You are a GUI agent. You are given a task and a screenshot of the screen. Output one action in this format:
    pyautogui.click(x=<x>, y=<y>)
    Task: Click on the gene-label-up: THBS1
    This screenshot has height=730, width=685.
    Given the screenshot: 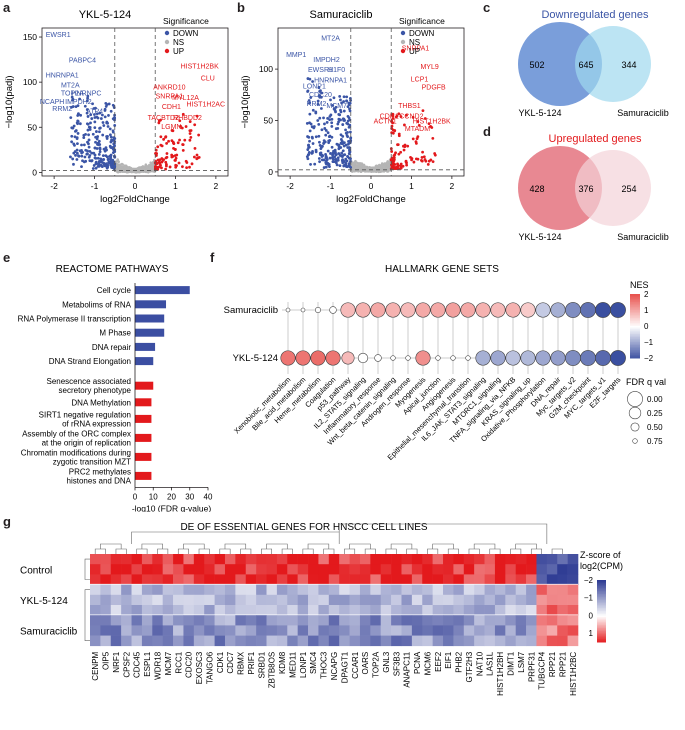 What is the action you would take?
    pyautogui.click(x=409, y=106)
    